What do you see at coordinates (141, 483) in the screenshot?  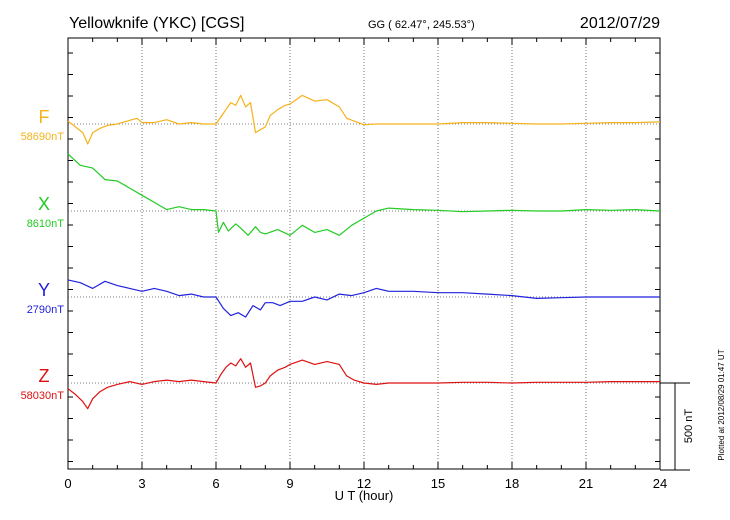 I see `x-tick-label: 3` at bounding box center [141, 483].